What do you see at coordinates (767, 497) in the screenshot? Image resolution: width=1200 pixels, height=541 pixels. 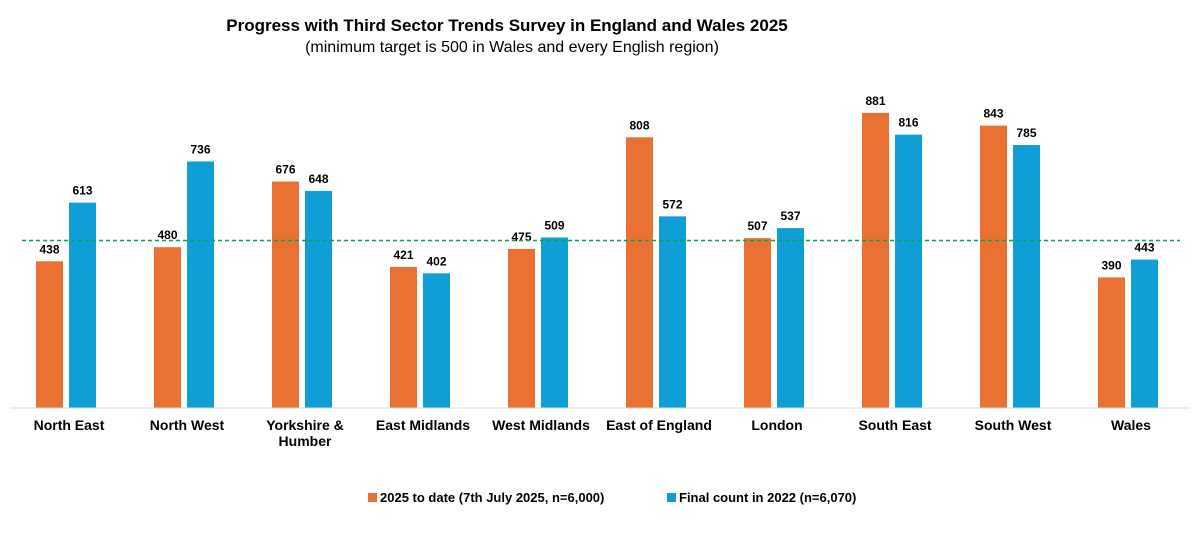 I see `legend-label-series-2: Final count in 2022 (n=6,070)` at bounding box center [767, 497].